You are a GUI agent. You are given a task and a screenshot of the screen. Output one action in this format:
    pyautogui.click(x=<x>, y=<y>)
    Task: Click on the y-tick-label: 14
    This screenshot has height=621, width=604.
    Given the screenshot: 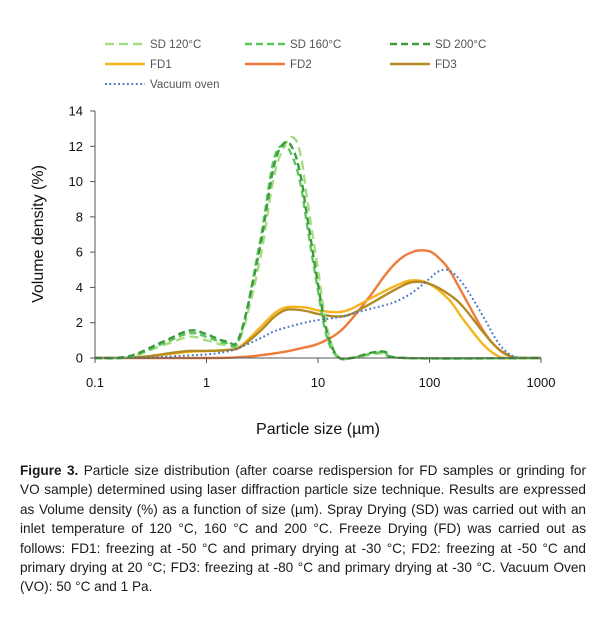 What is the action you would take?
    pyautogui.click(x=76, y=111)
    